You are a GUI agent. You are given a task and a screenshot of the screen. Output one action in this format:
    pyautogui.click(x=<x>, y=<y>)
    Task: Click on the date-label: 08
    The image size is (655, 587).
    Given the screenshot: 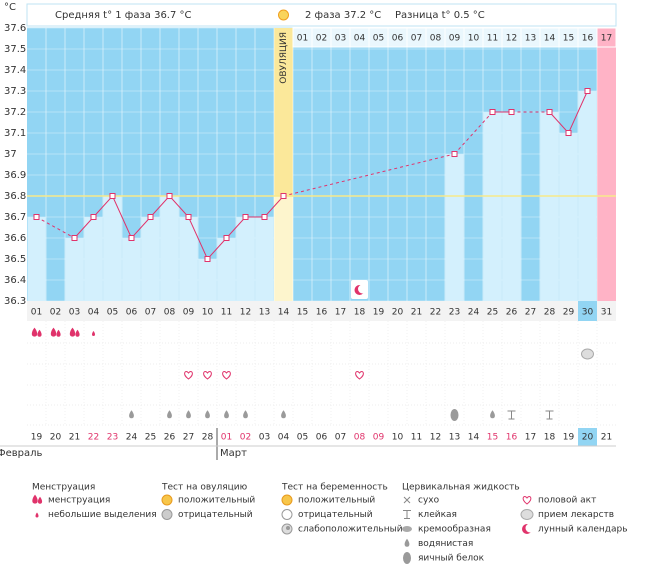 What is the action you would take?
    pyautogui.click(x=360, y=438)
    